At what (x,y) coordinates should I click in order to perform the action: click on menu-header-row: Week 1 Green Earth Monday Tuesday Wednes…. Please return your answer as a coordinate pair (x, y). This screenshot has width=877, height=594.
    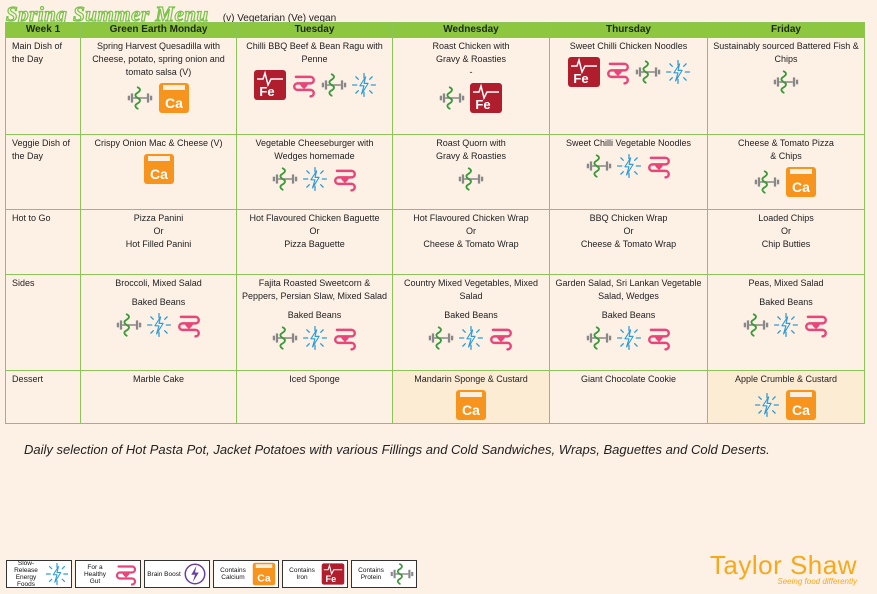
    Looking at the image, I should click on (435, 30).